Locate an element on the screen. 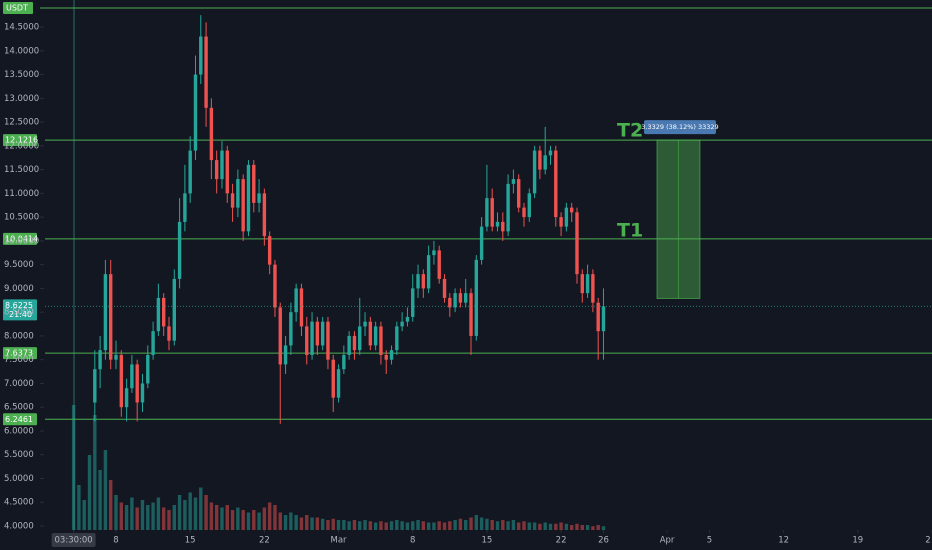 The width and height of the screenshot is (932, 550). level-label: 6.2461 is located at coordinates (19, 419).